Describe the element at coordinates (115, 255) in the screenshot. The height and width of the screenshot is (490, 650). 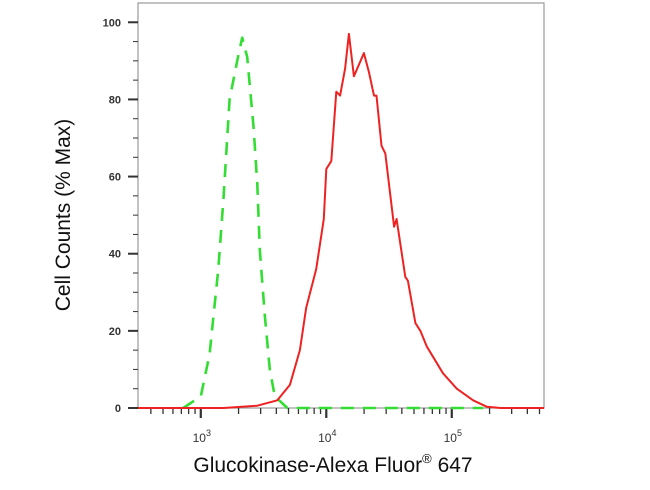
I see `y-tick-label: 40` at that location.